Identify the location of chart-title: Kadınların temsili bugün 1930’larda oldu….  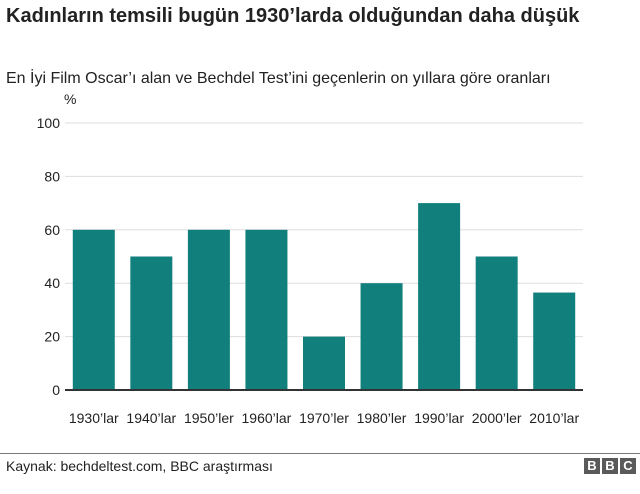
(293, 16).